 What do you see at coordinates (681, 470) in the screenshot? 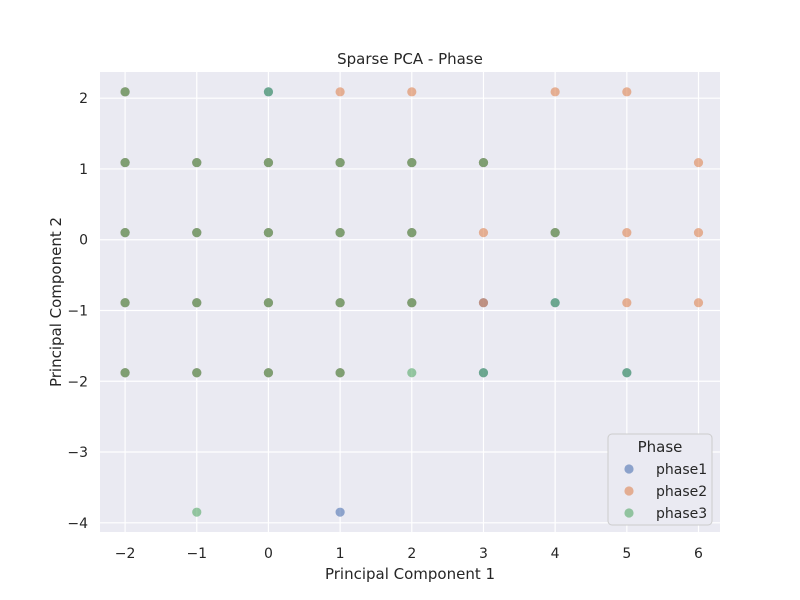
I see `legend-label: phase1` at bounding box center [681, 470].